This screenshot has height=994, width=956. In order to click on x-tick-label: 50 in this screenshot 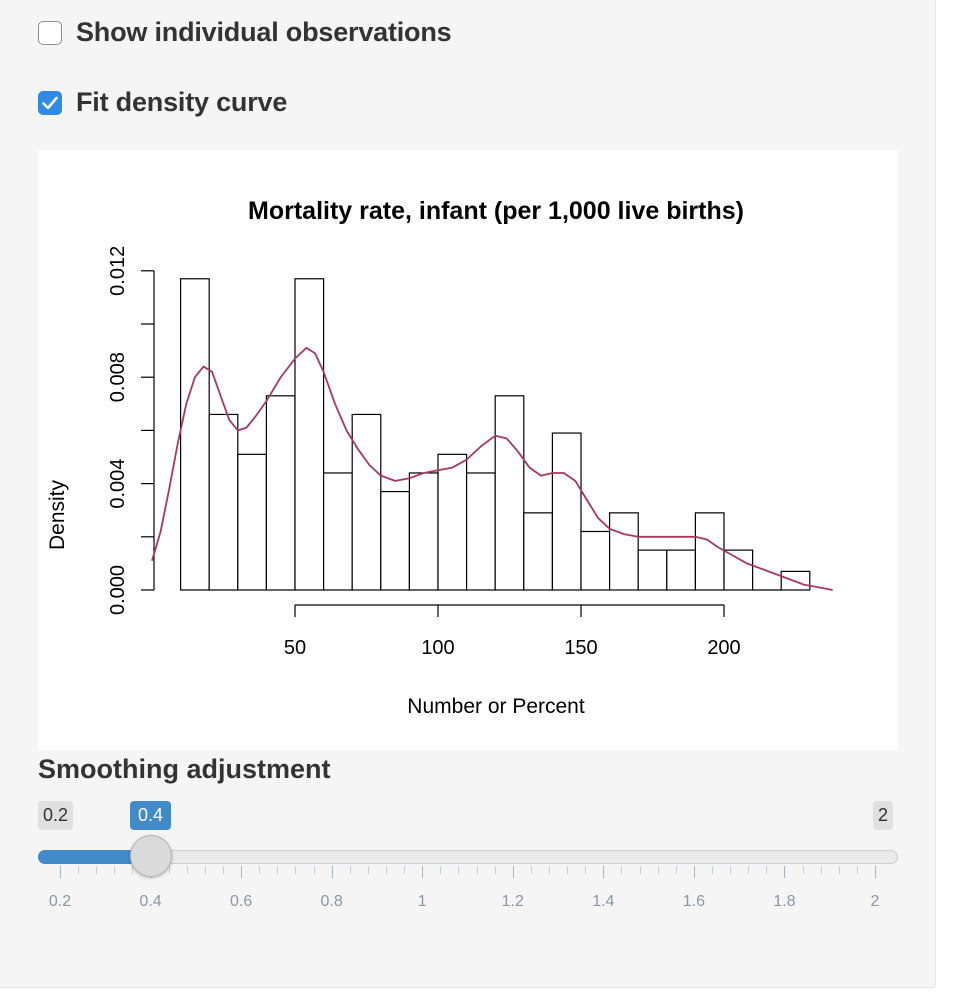, I will do `click(295, 648)`.